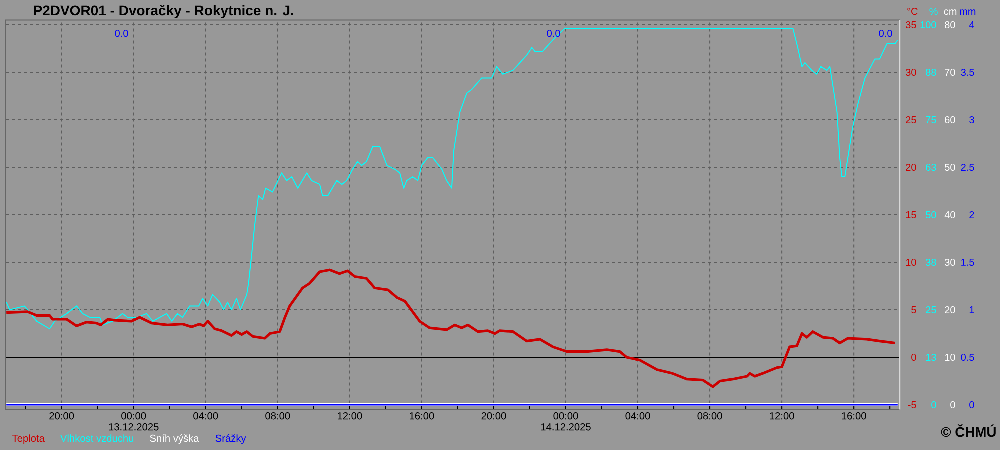 The width and height of the screenshot is (1000, 450). I want to click on y3-tick-label: 0, so click(953, 405).